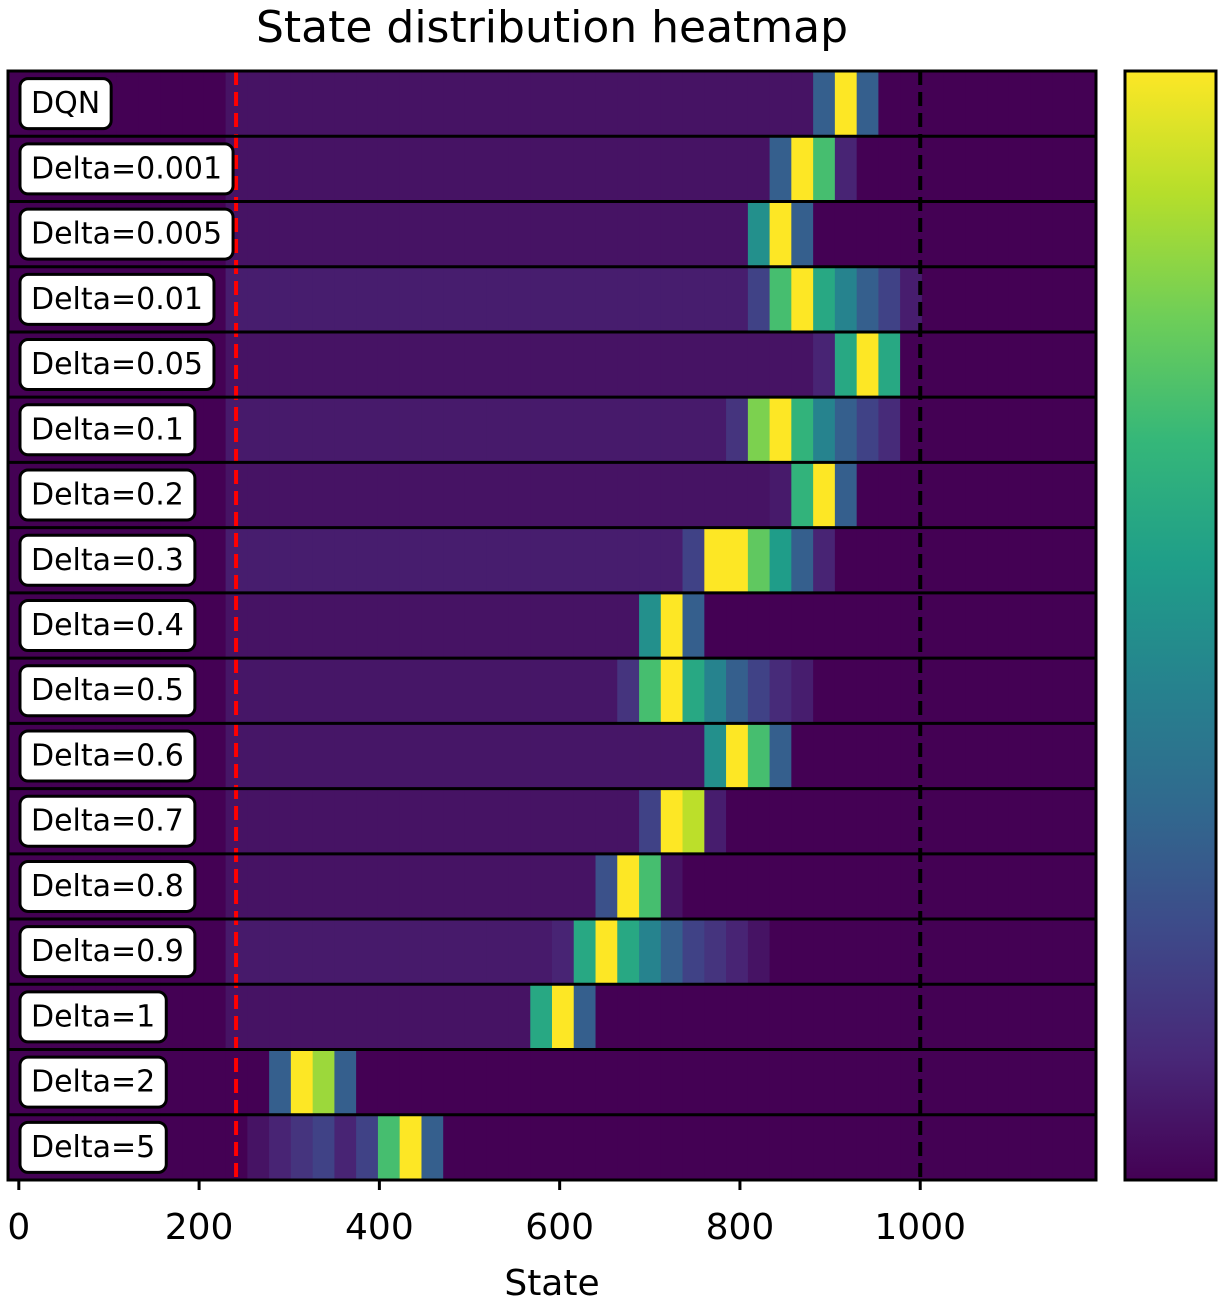 The image size is (1228, 1310). Describe the element at coordinates (126, 234) in the screenshot. I see `row-label: Delta=0.005` at that location.